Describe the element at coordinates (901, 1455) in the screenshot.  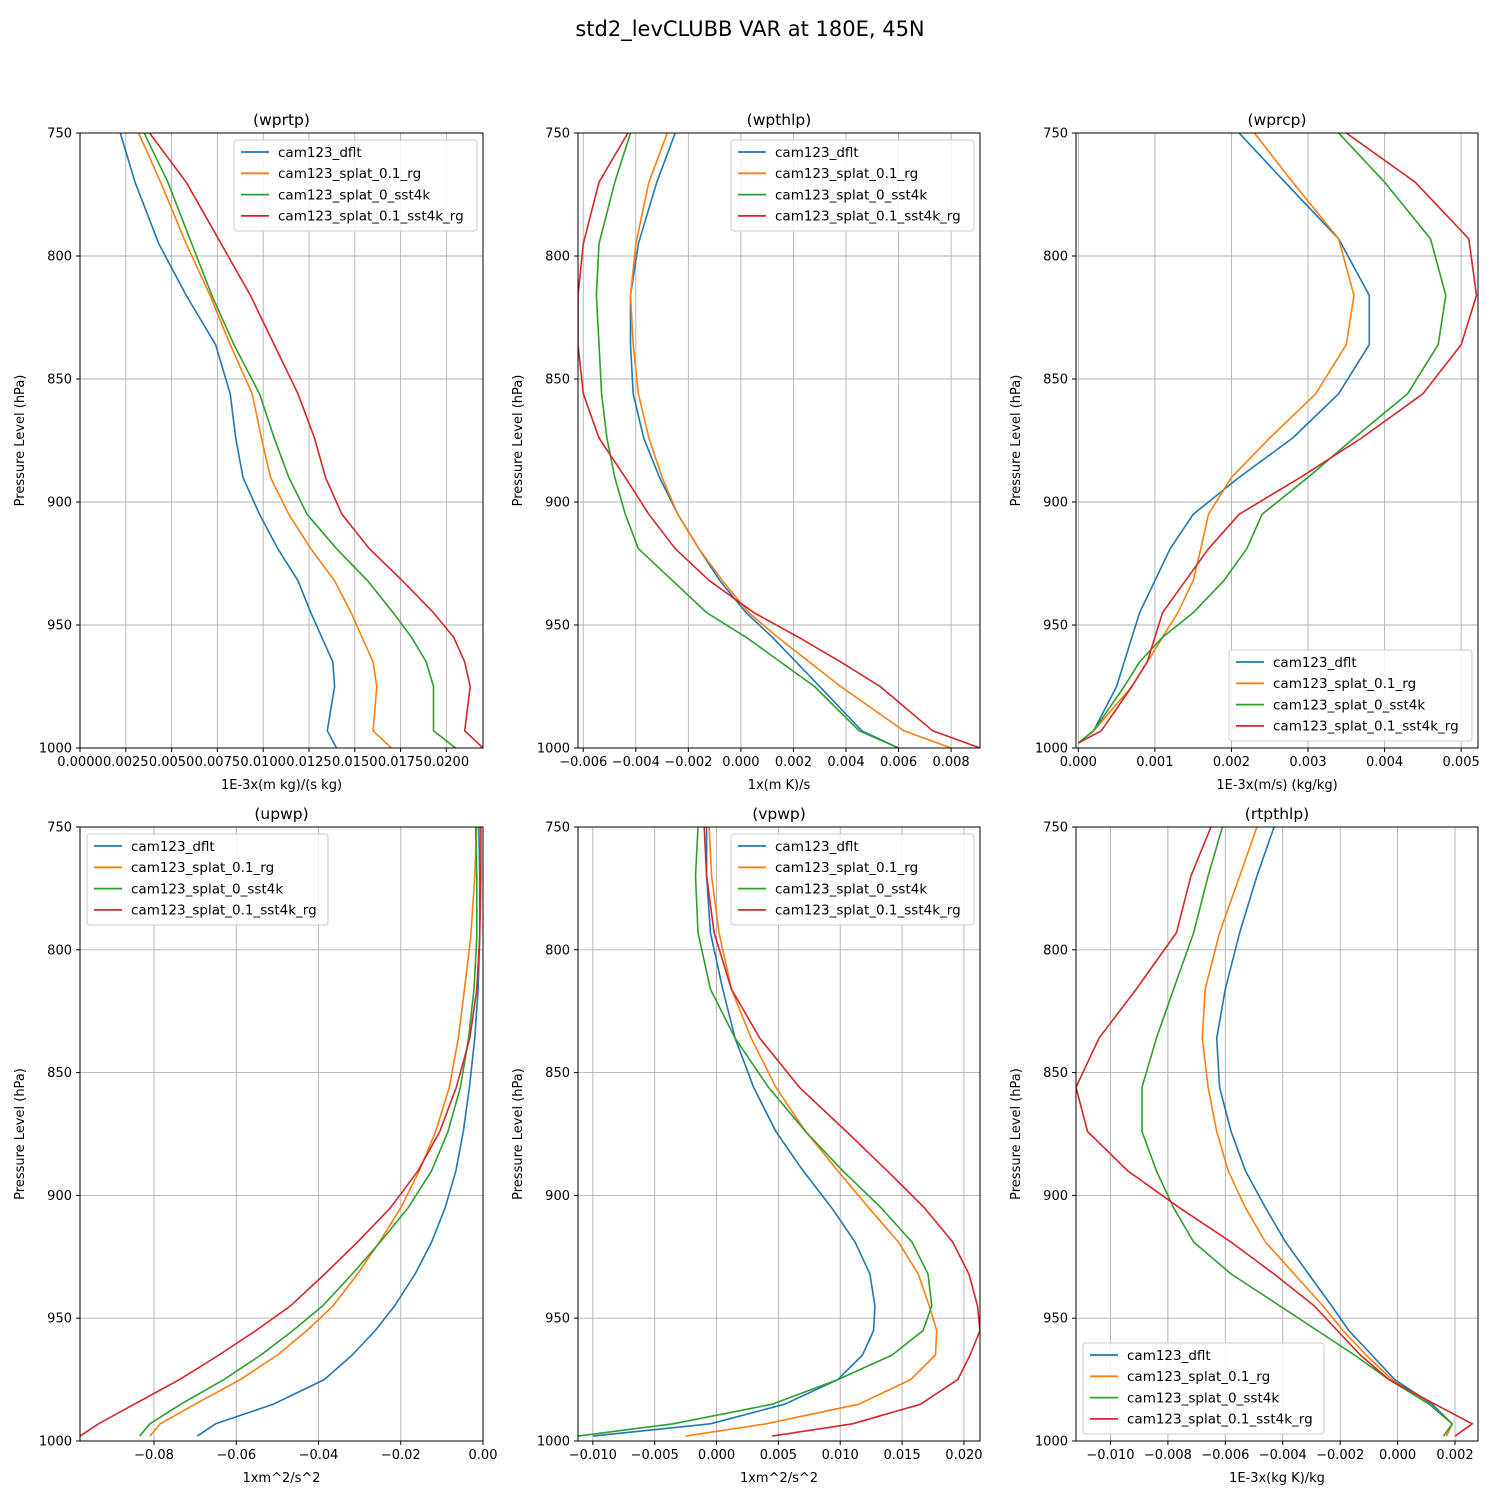
I see `x-tick-label: 0.015` at that location.